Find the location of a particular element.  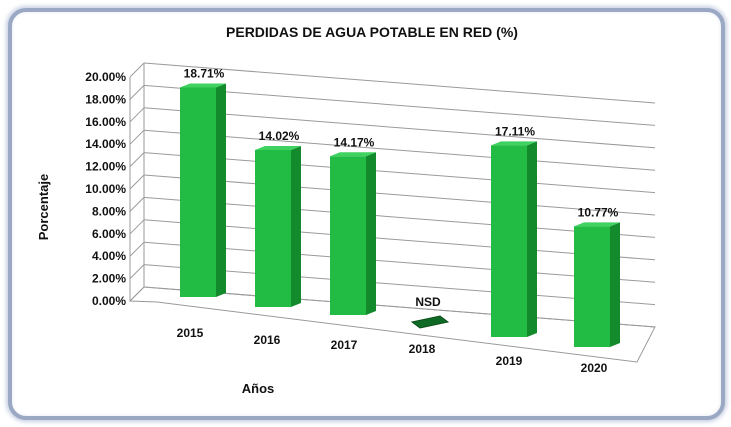

x-axis-label: Años is located at coordinates (258, 388).